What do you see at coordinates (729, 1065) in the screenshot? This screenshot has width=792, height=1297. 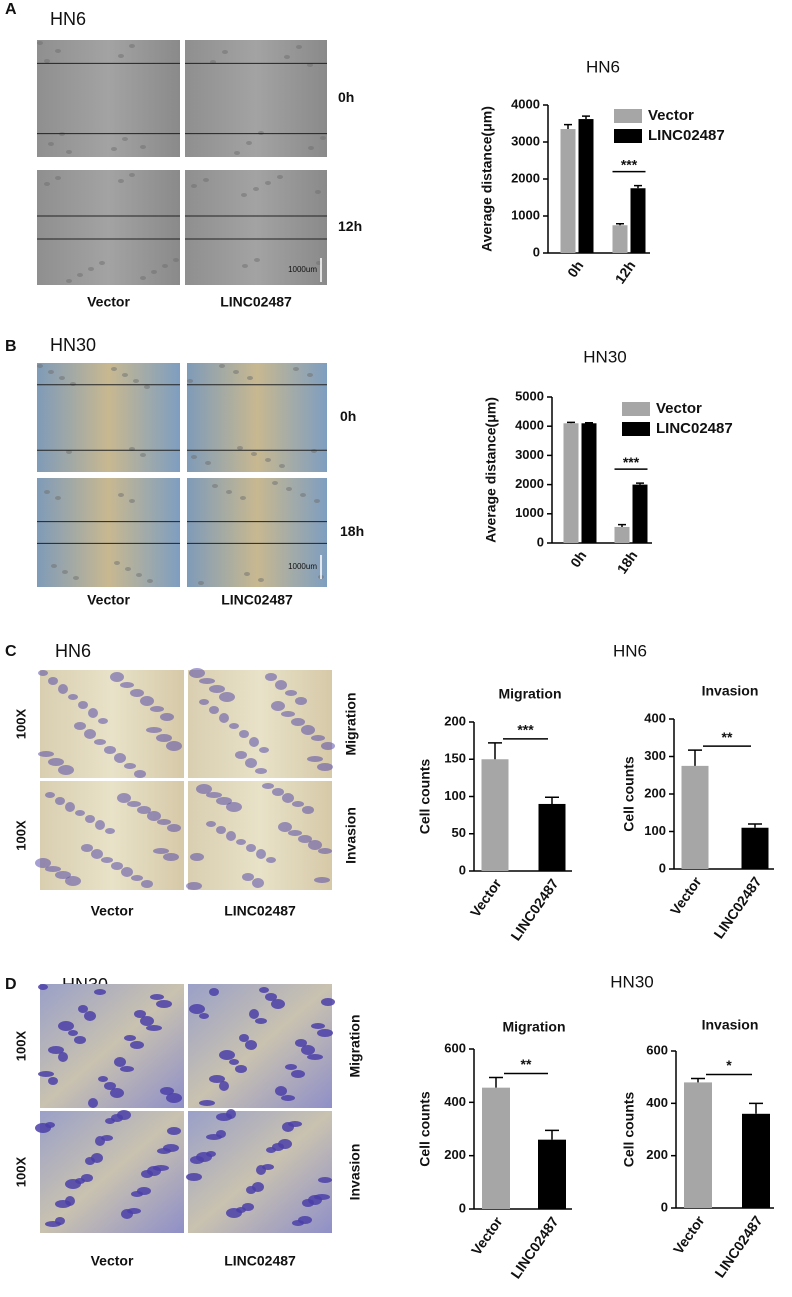 I see `significance: *` at bounding box center [729, 1065].